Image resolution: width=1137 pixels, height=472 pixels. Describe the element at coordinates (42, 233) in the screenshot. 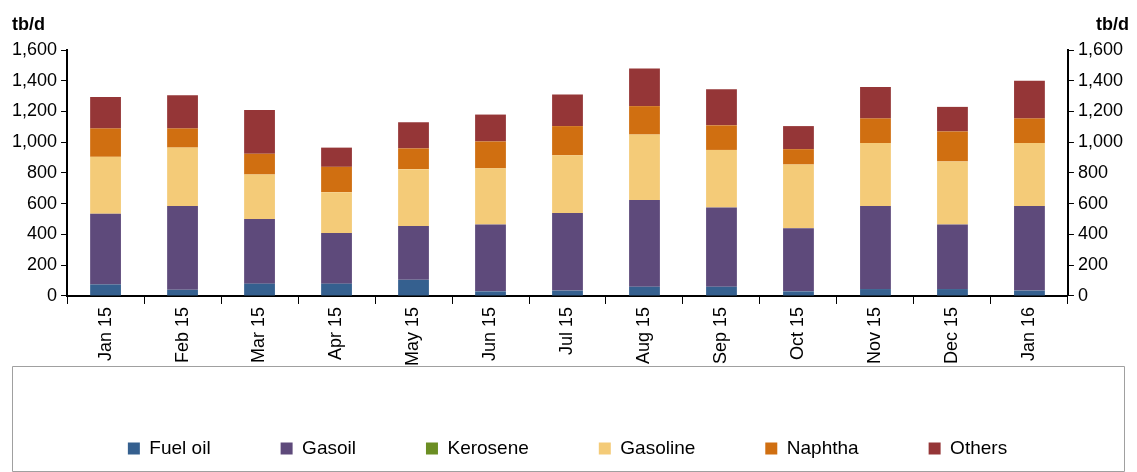

I see `y-tick-label: 400` at that location.